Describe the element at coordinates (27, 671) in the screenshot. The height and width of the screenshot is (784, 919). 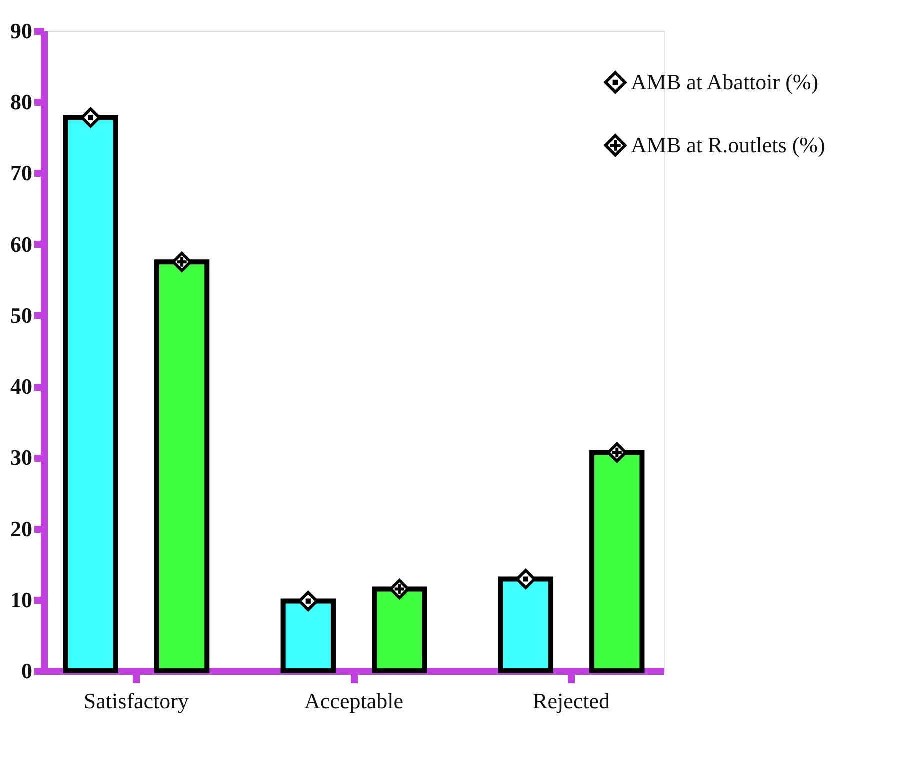
I see `y-tick-label: 0` at that location.